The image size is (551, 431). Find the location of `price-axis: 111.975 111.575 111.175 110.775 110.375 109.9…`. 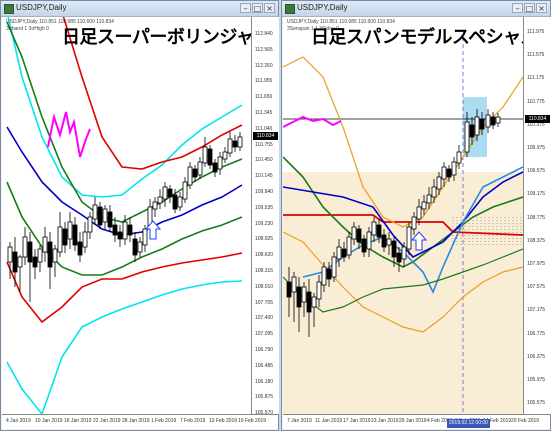

price-axis: 111.975 111.575 111.175 110.775 110.375 109.9… is located at coordinates (537, 215).